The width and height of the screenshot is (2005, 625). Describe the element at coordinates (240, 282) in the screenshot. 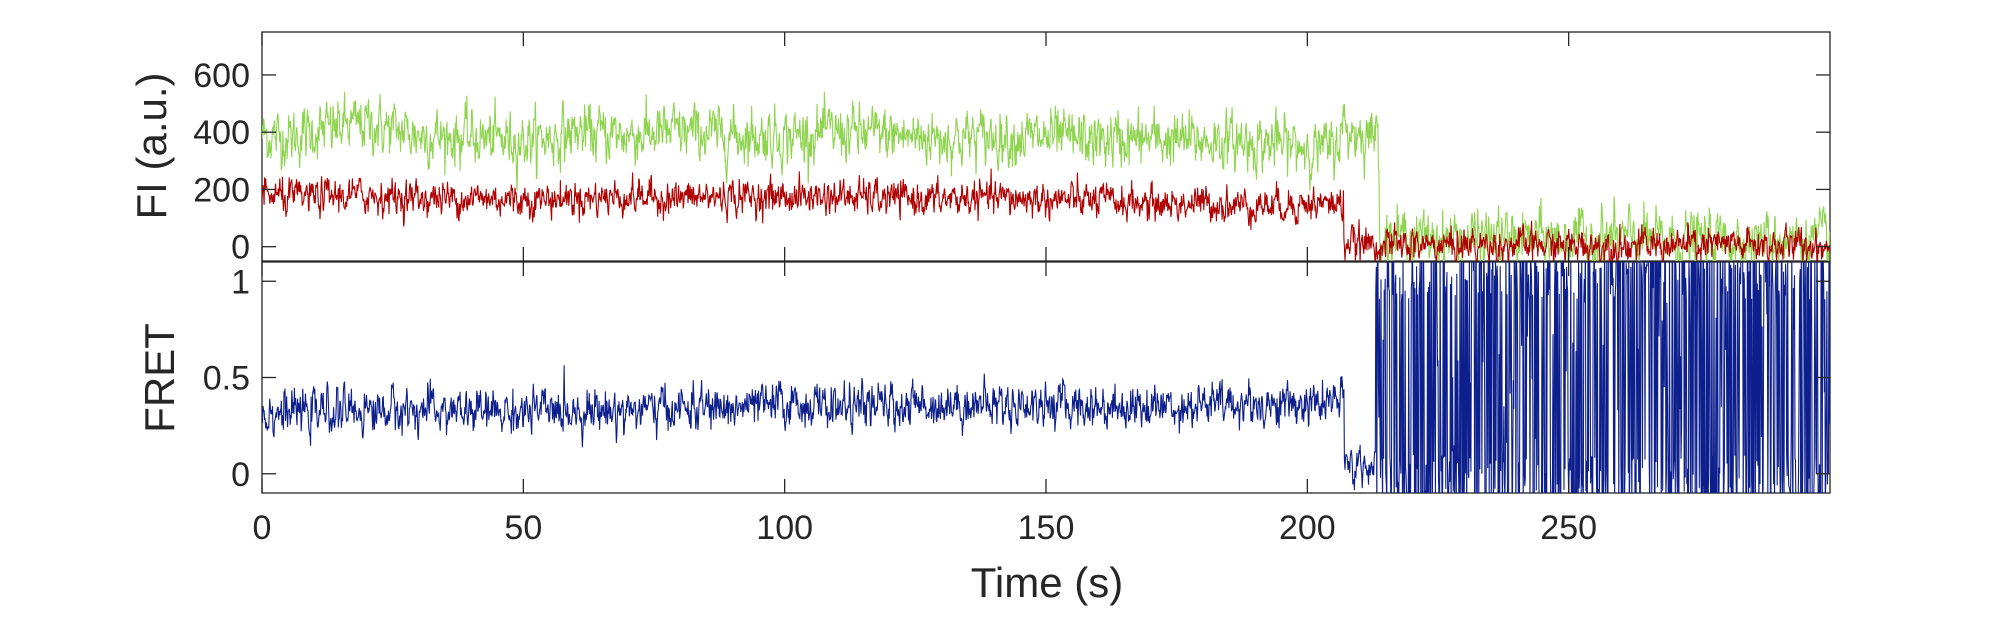

I see `y-tick-label: 1` at that location.